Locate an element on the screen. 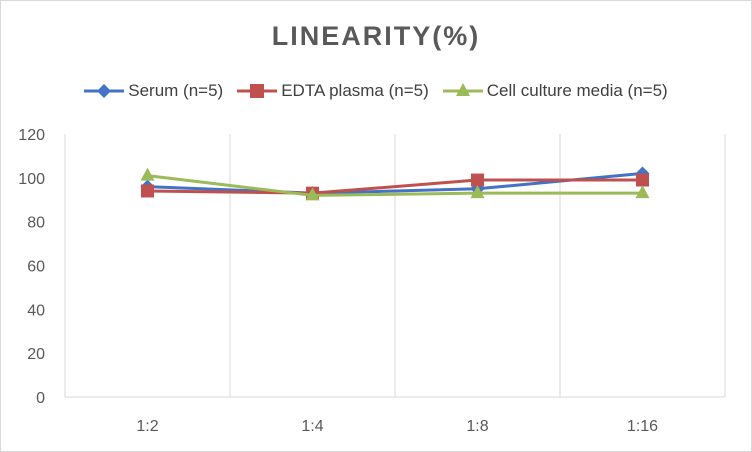 This screenshot has width=752, height=452. legend-square-icon is located at coordinates (257, 91).